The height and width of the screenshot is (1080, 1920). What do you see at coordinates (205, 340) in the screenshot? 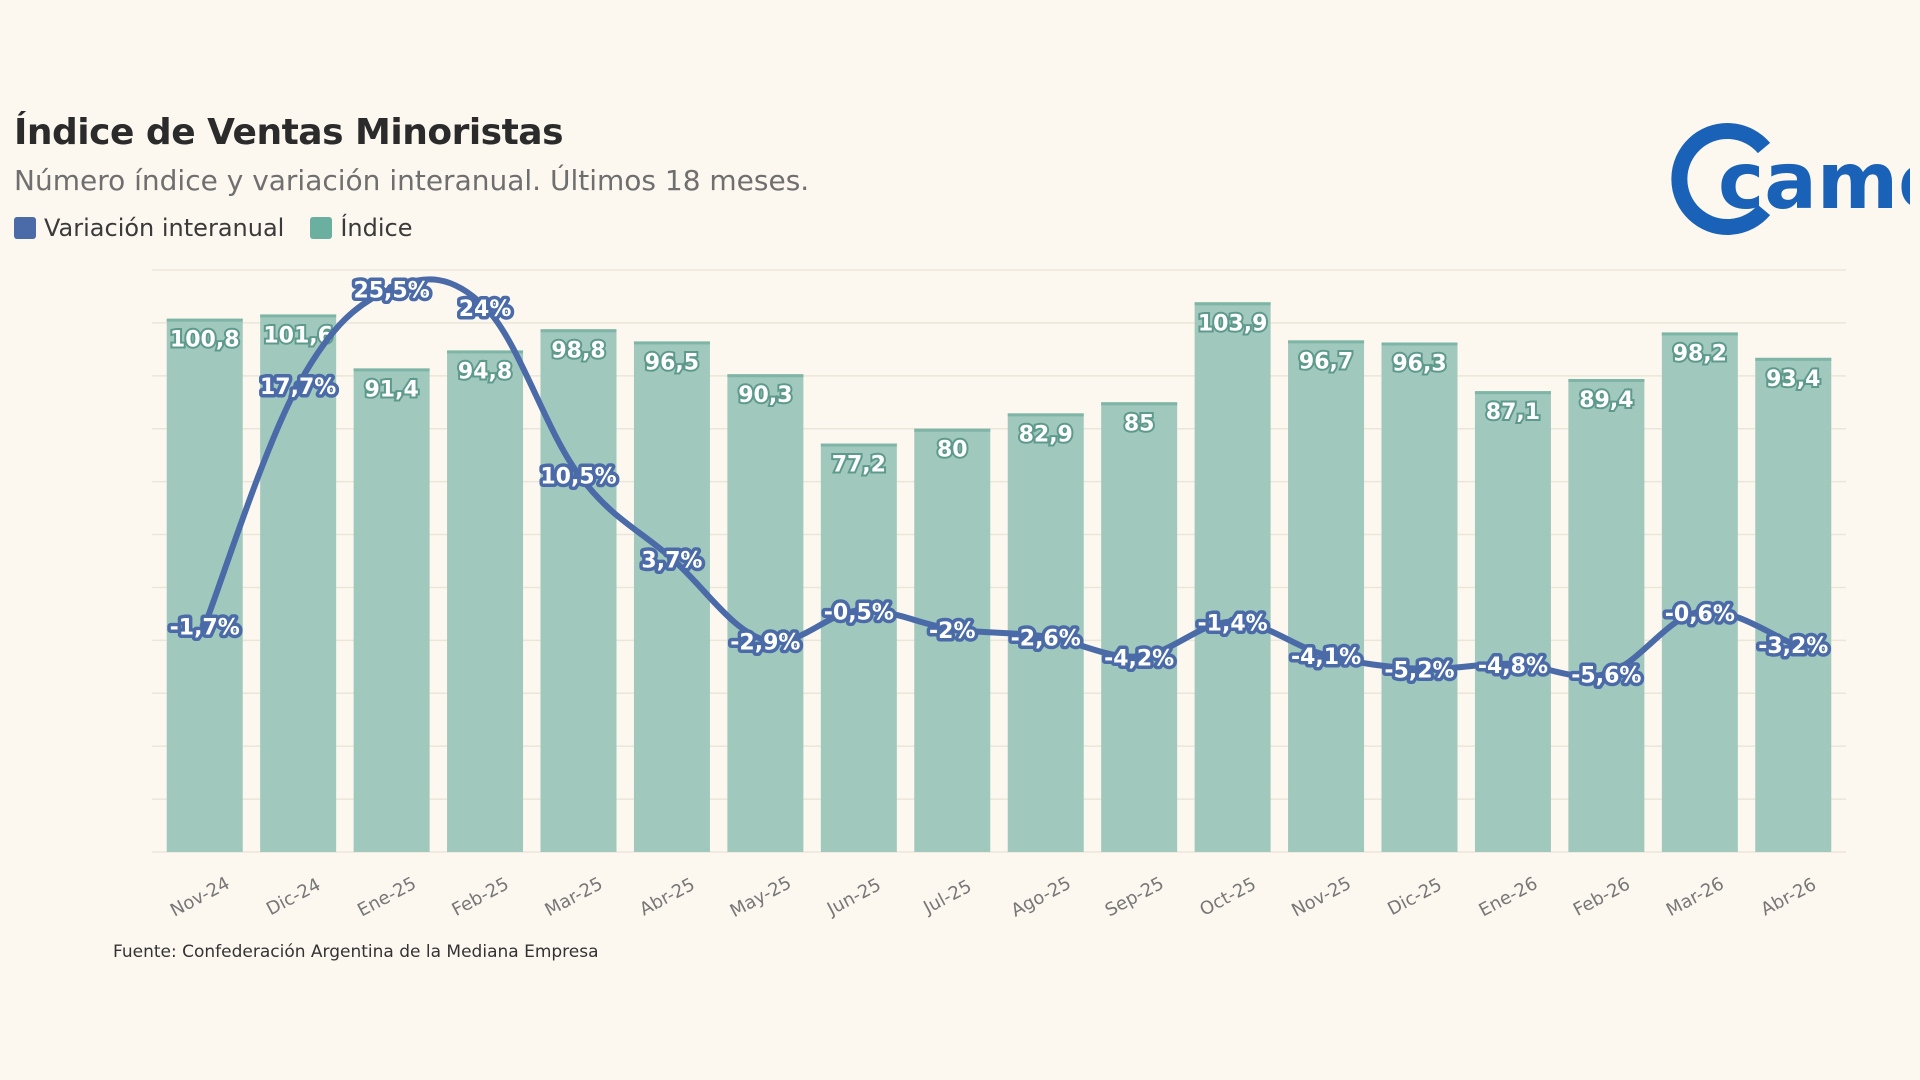
I see `bar-label: 100,8` at bounding box center [205, 340].